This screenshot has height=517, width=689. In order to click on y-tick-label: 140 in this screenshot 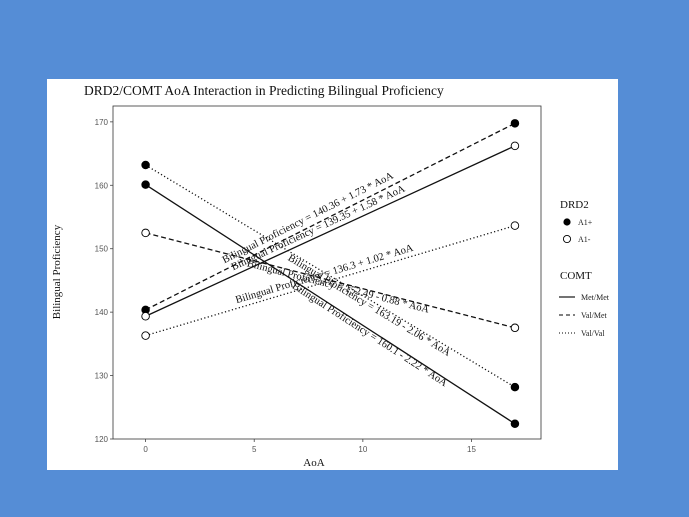, I will do `click(102, 312)`.